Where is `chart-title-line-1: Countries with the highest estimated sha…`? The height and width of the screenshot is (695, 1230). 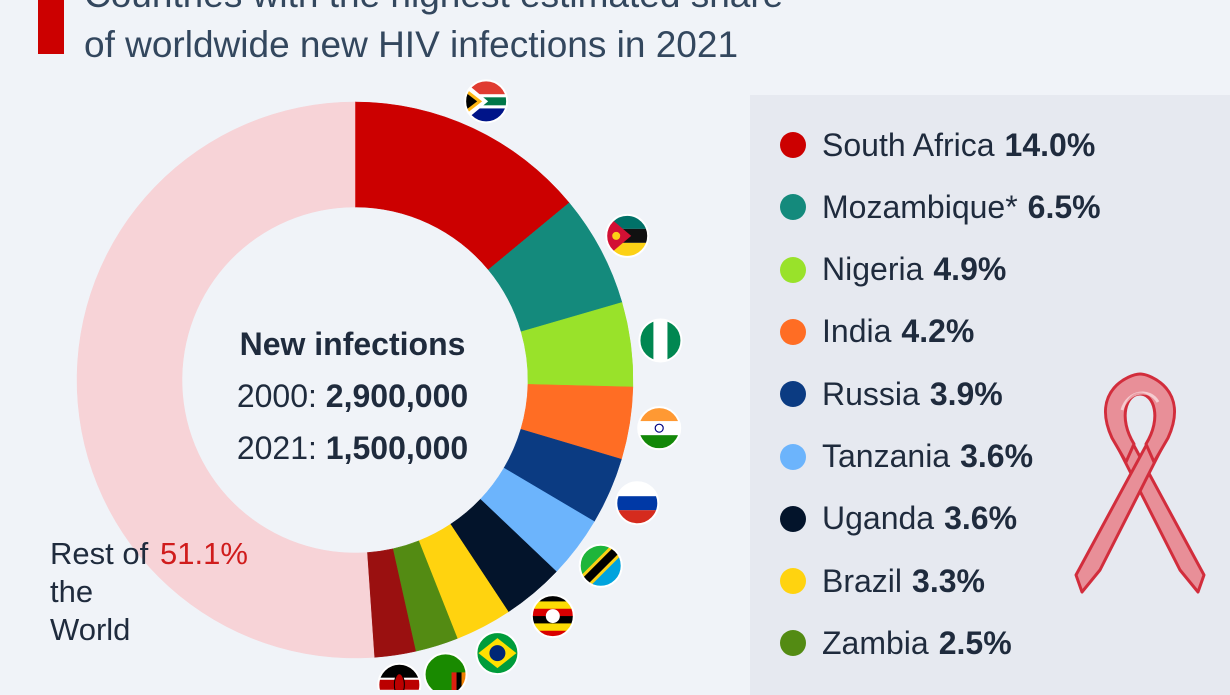 chart-title-line-1: Countries with the highest estimated sha… is located at coordinates (534, 10).